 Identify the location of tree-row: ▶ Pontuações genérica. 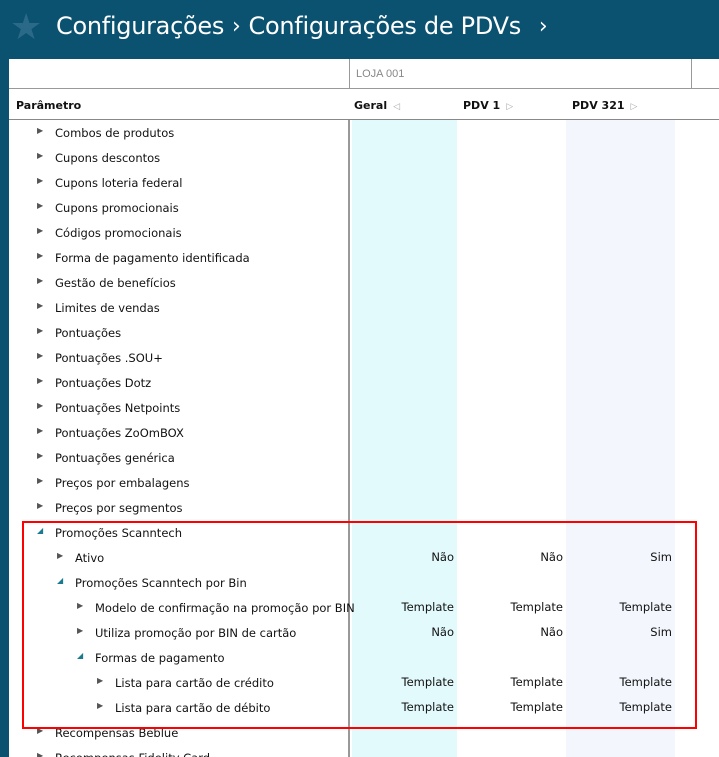
(364, 457).